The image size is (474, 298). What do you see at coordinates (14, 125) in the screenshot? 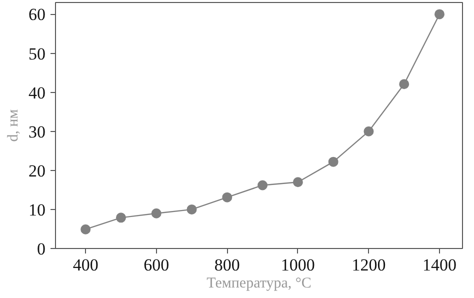
I see `y-axis-title: d, нм` at bounding box center [14, 125].